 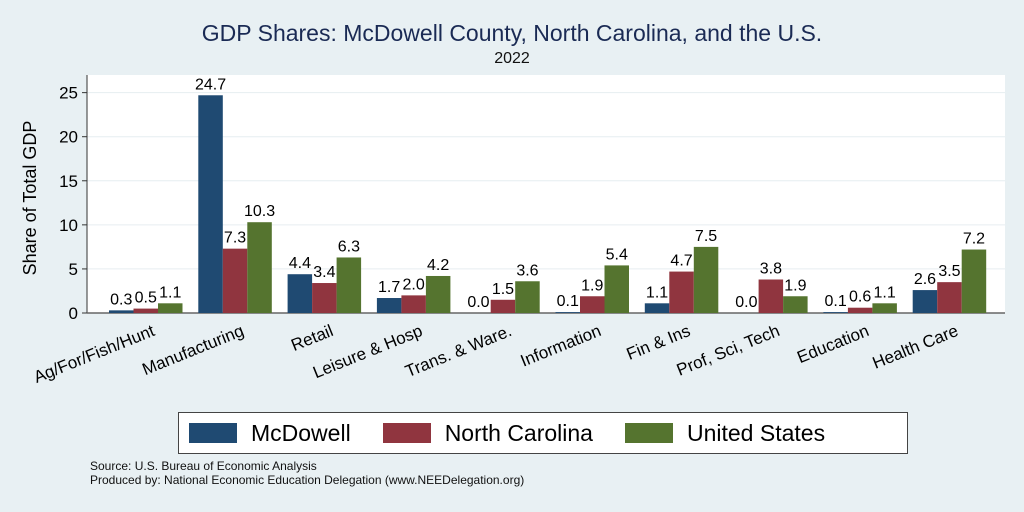 What do you see at coordinates (706, 236) in the screenshot?
I see `data-label: 7.5` at bounding box center [706, 236].